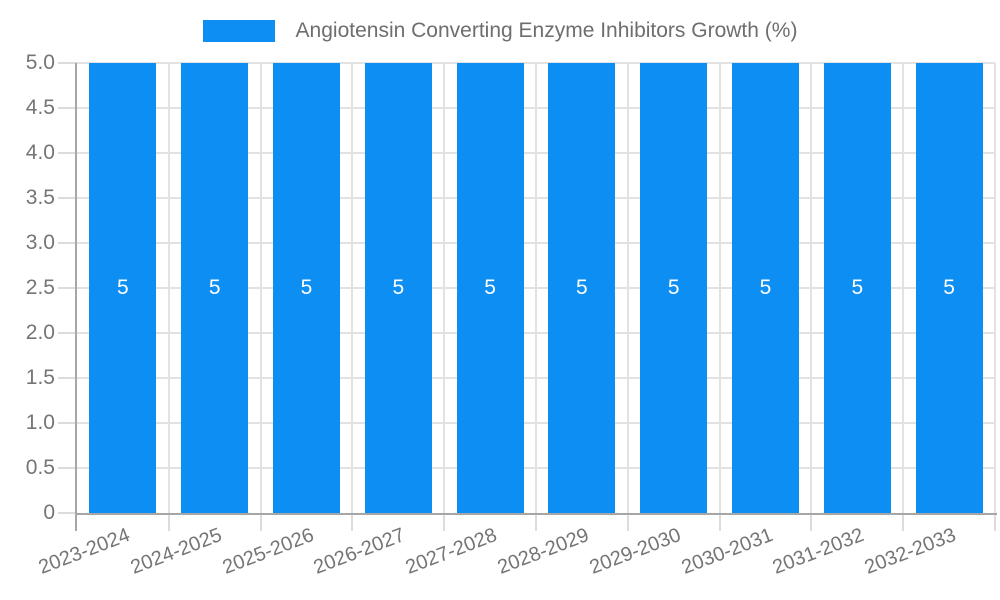 This screenshot has height=600, width=1000. What do you see at coordinates (238, 31) in the screenshot?
I see `legend-color-swatch` at bounding box center [238, 31].